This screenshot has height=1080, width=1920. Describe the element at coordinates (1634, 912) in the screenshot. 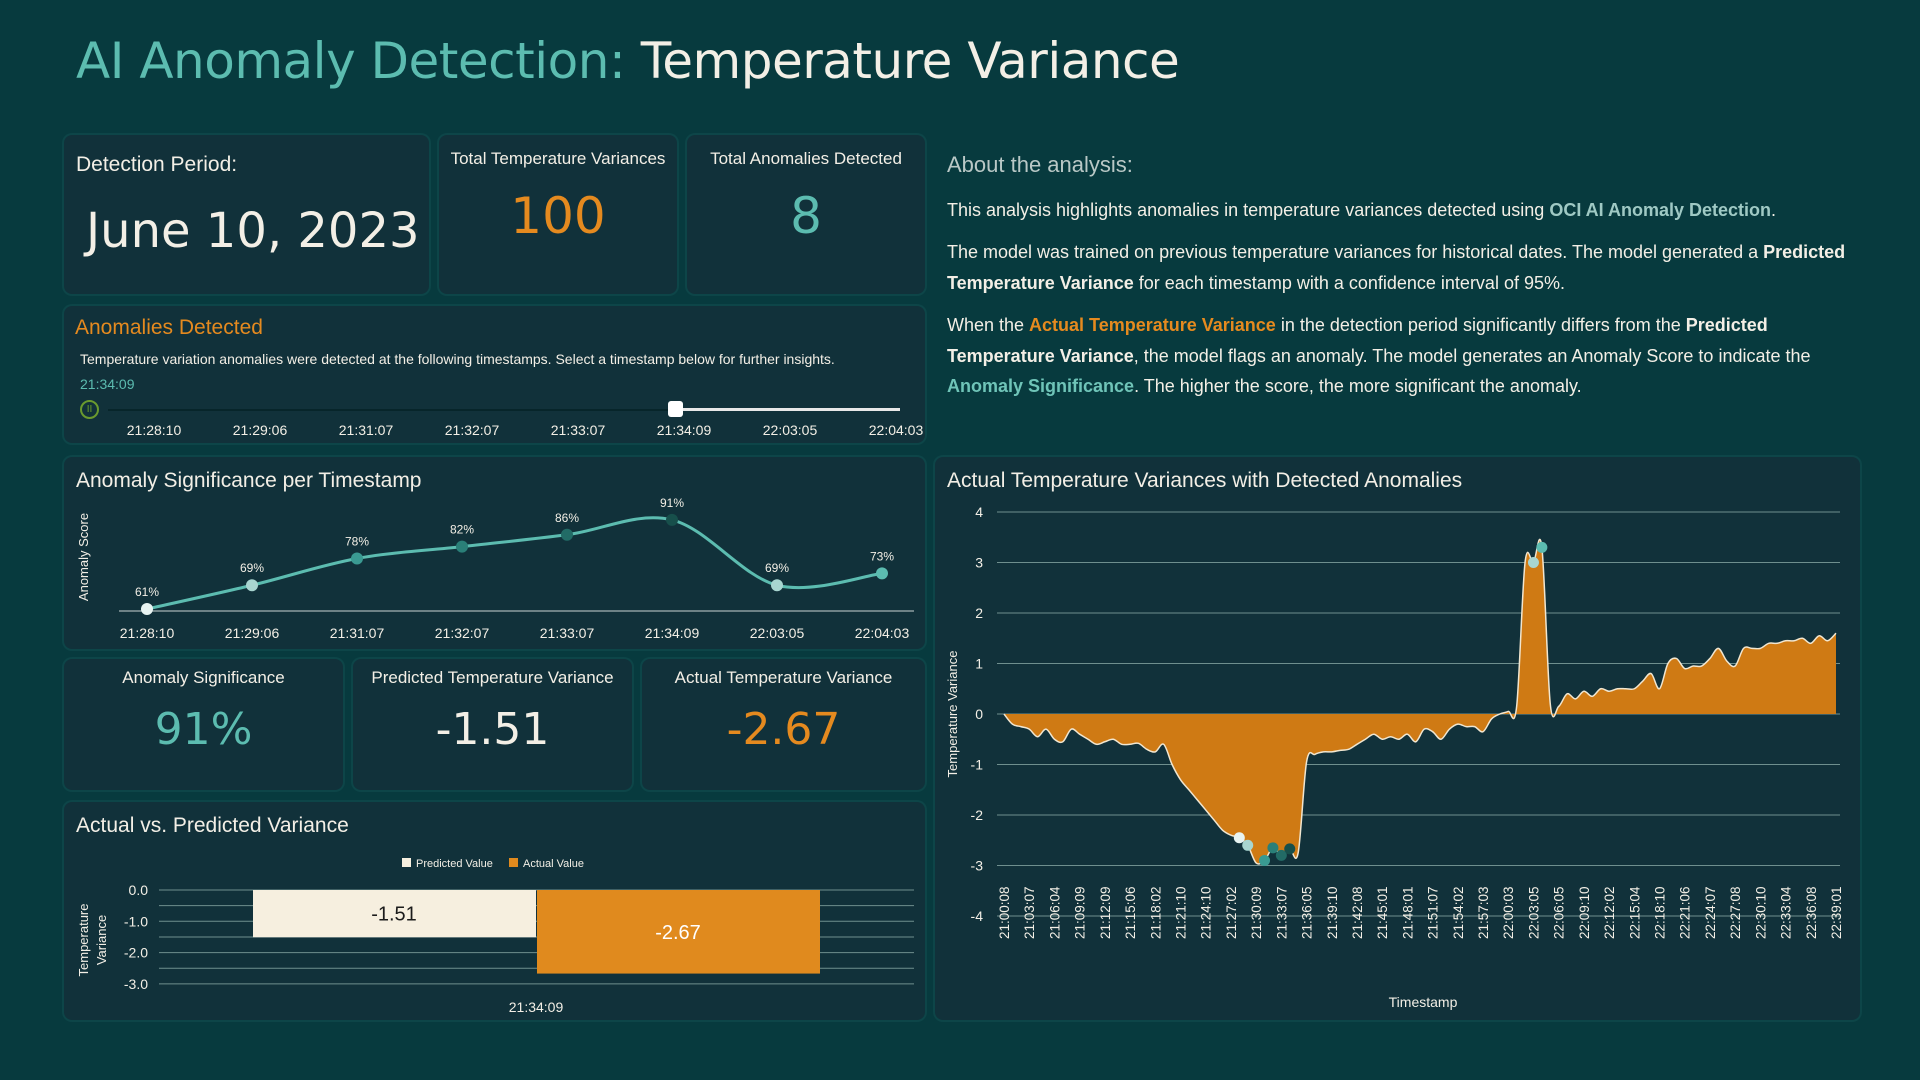

I see `x-tick-label: 22:15:04` at that location.